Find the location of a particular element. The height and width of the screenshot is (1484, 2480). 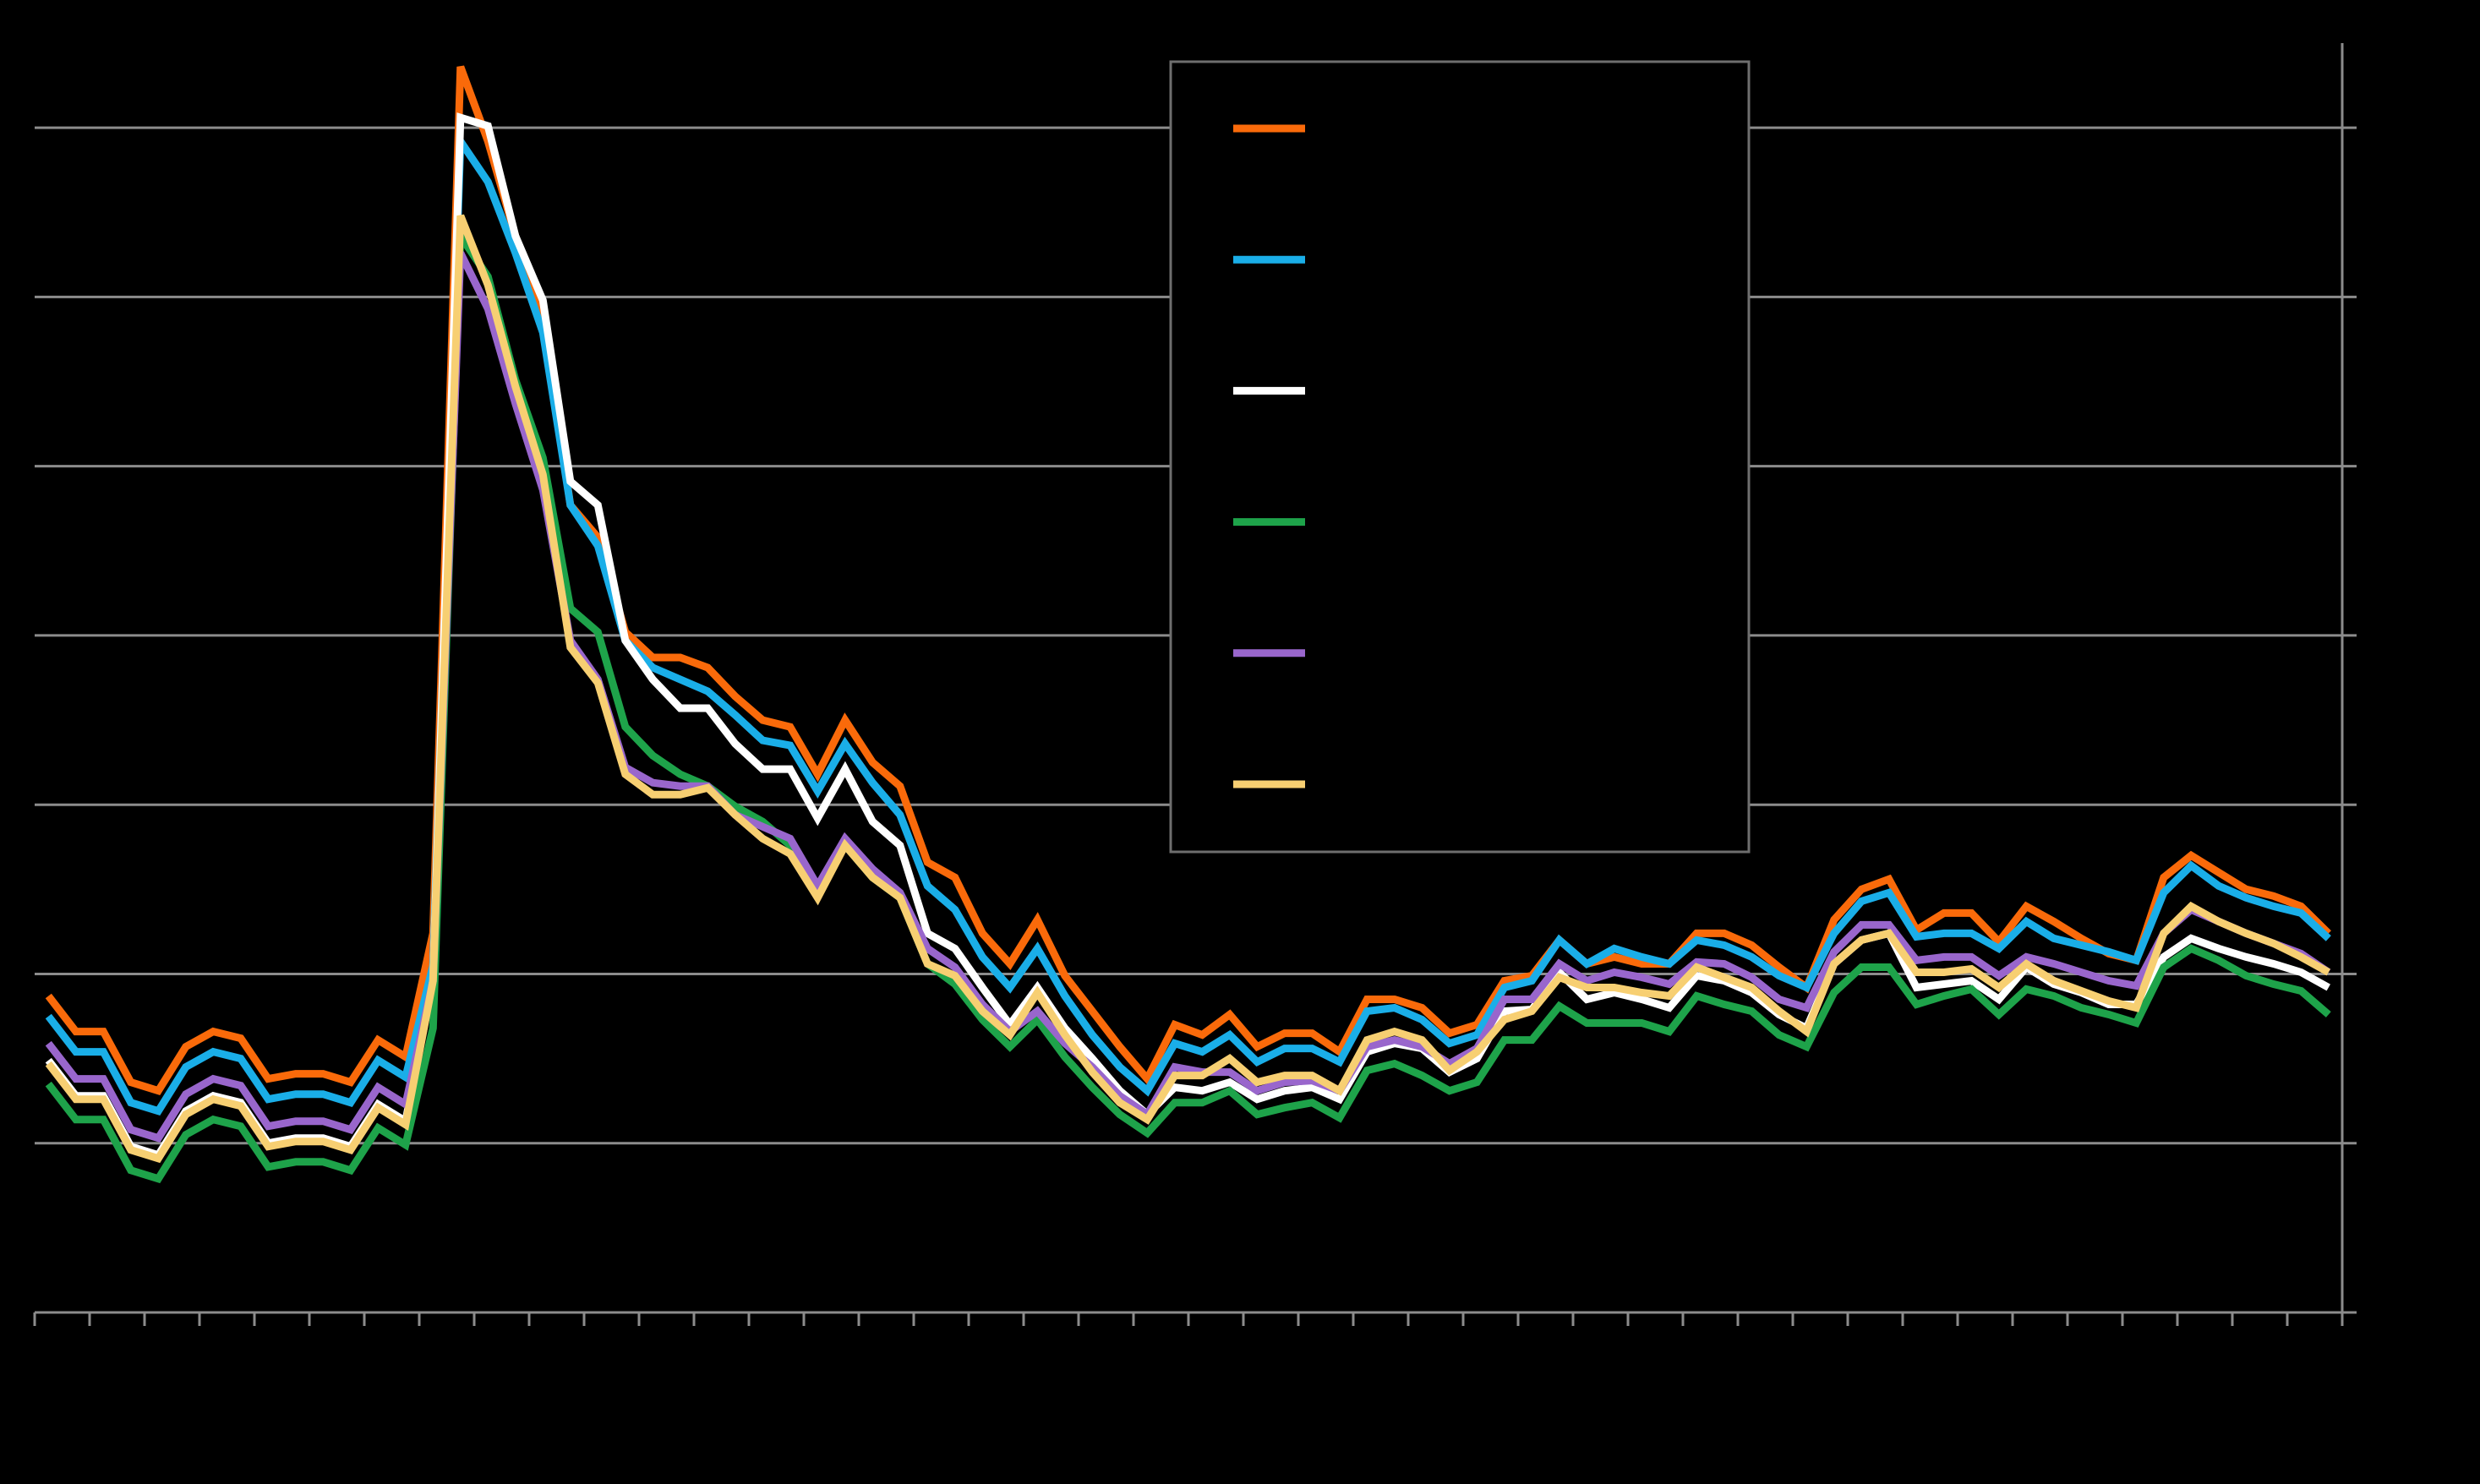

y-tick-label: 0 is located at coordinates (2373, 1310).